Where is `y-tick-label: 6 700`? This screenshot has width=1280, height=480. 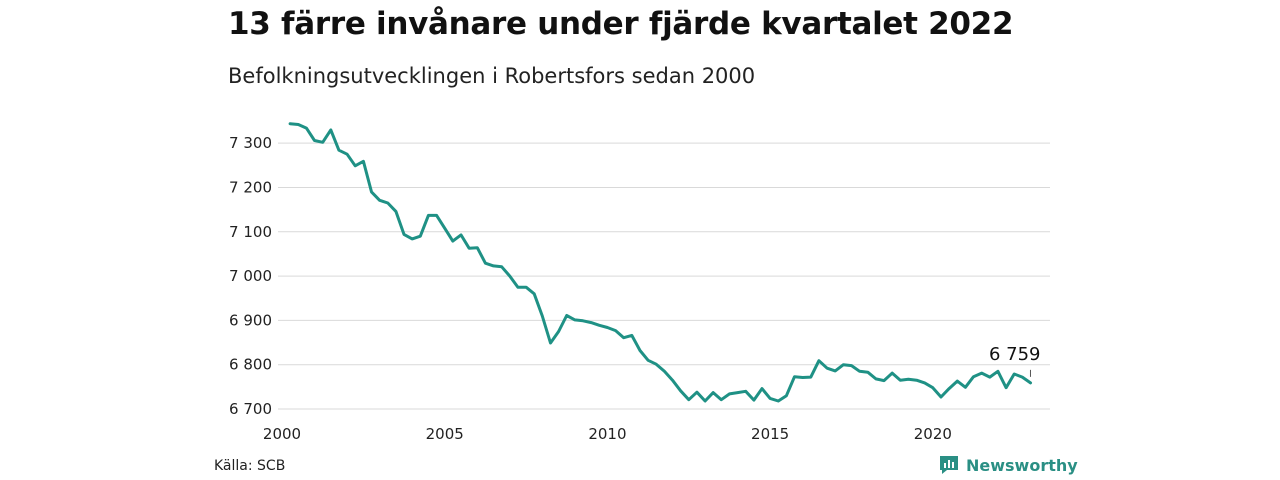
y-tick-label: 6 700 is located at coordinates (250, 409).